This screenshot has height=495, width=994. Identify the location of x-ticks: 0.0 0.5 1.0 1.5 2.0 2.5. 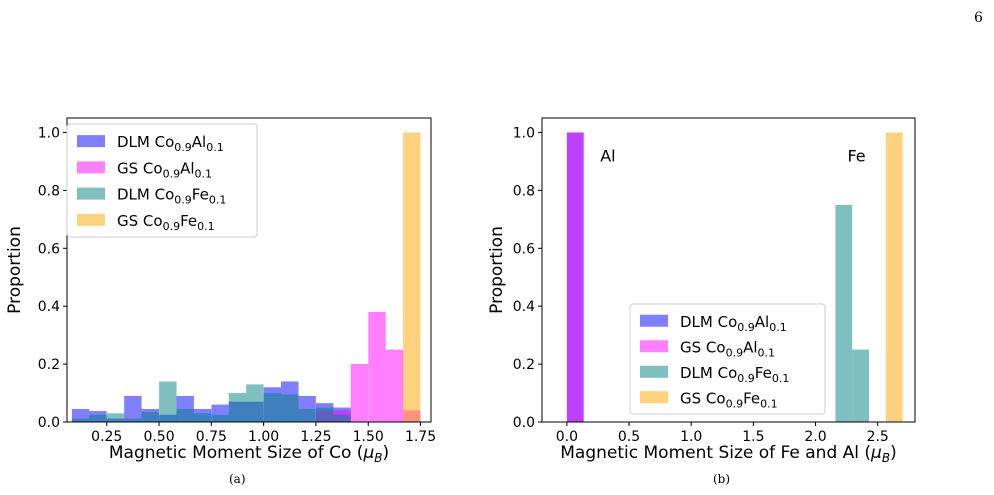
(722, 433).